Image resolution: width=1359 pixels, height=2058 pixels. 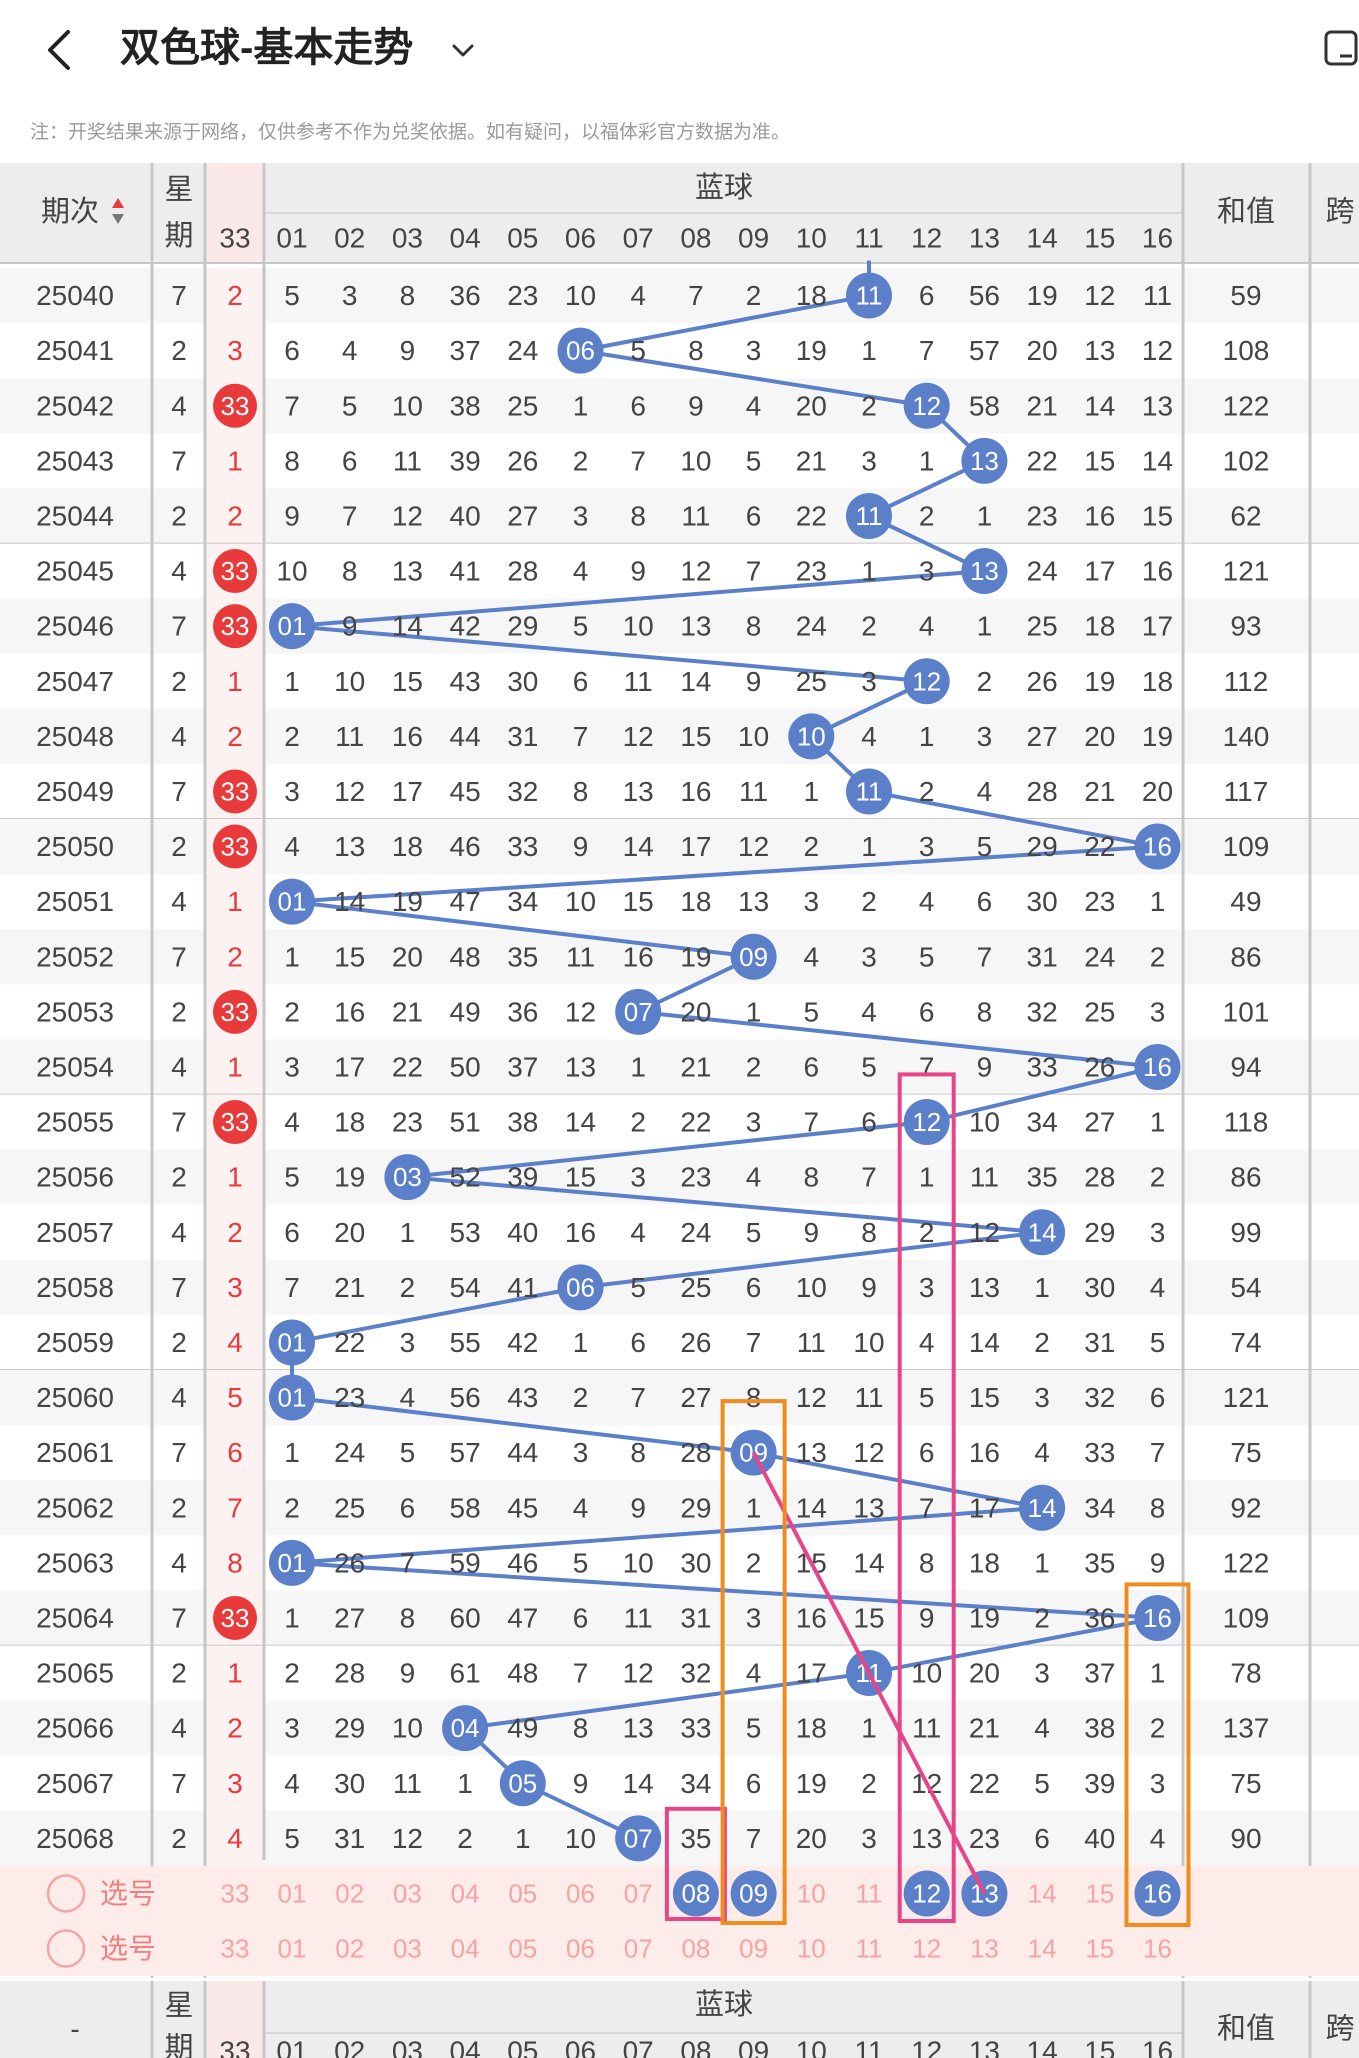 What do you see at coordinates (234, 238) in the screenshot?
I see `header-33: 33` at bounding box center [234, 238].